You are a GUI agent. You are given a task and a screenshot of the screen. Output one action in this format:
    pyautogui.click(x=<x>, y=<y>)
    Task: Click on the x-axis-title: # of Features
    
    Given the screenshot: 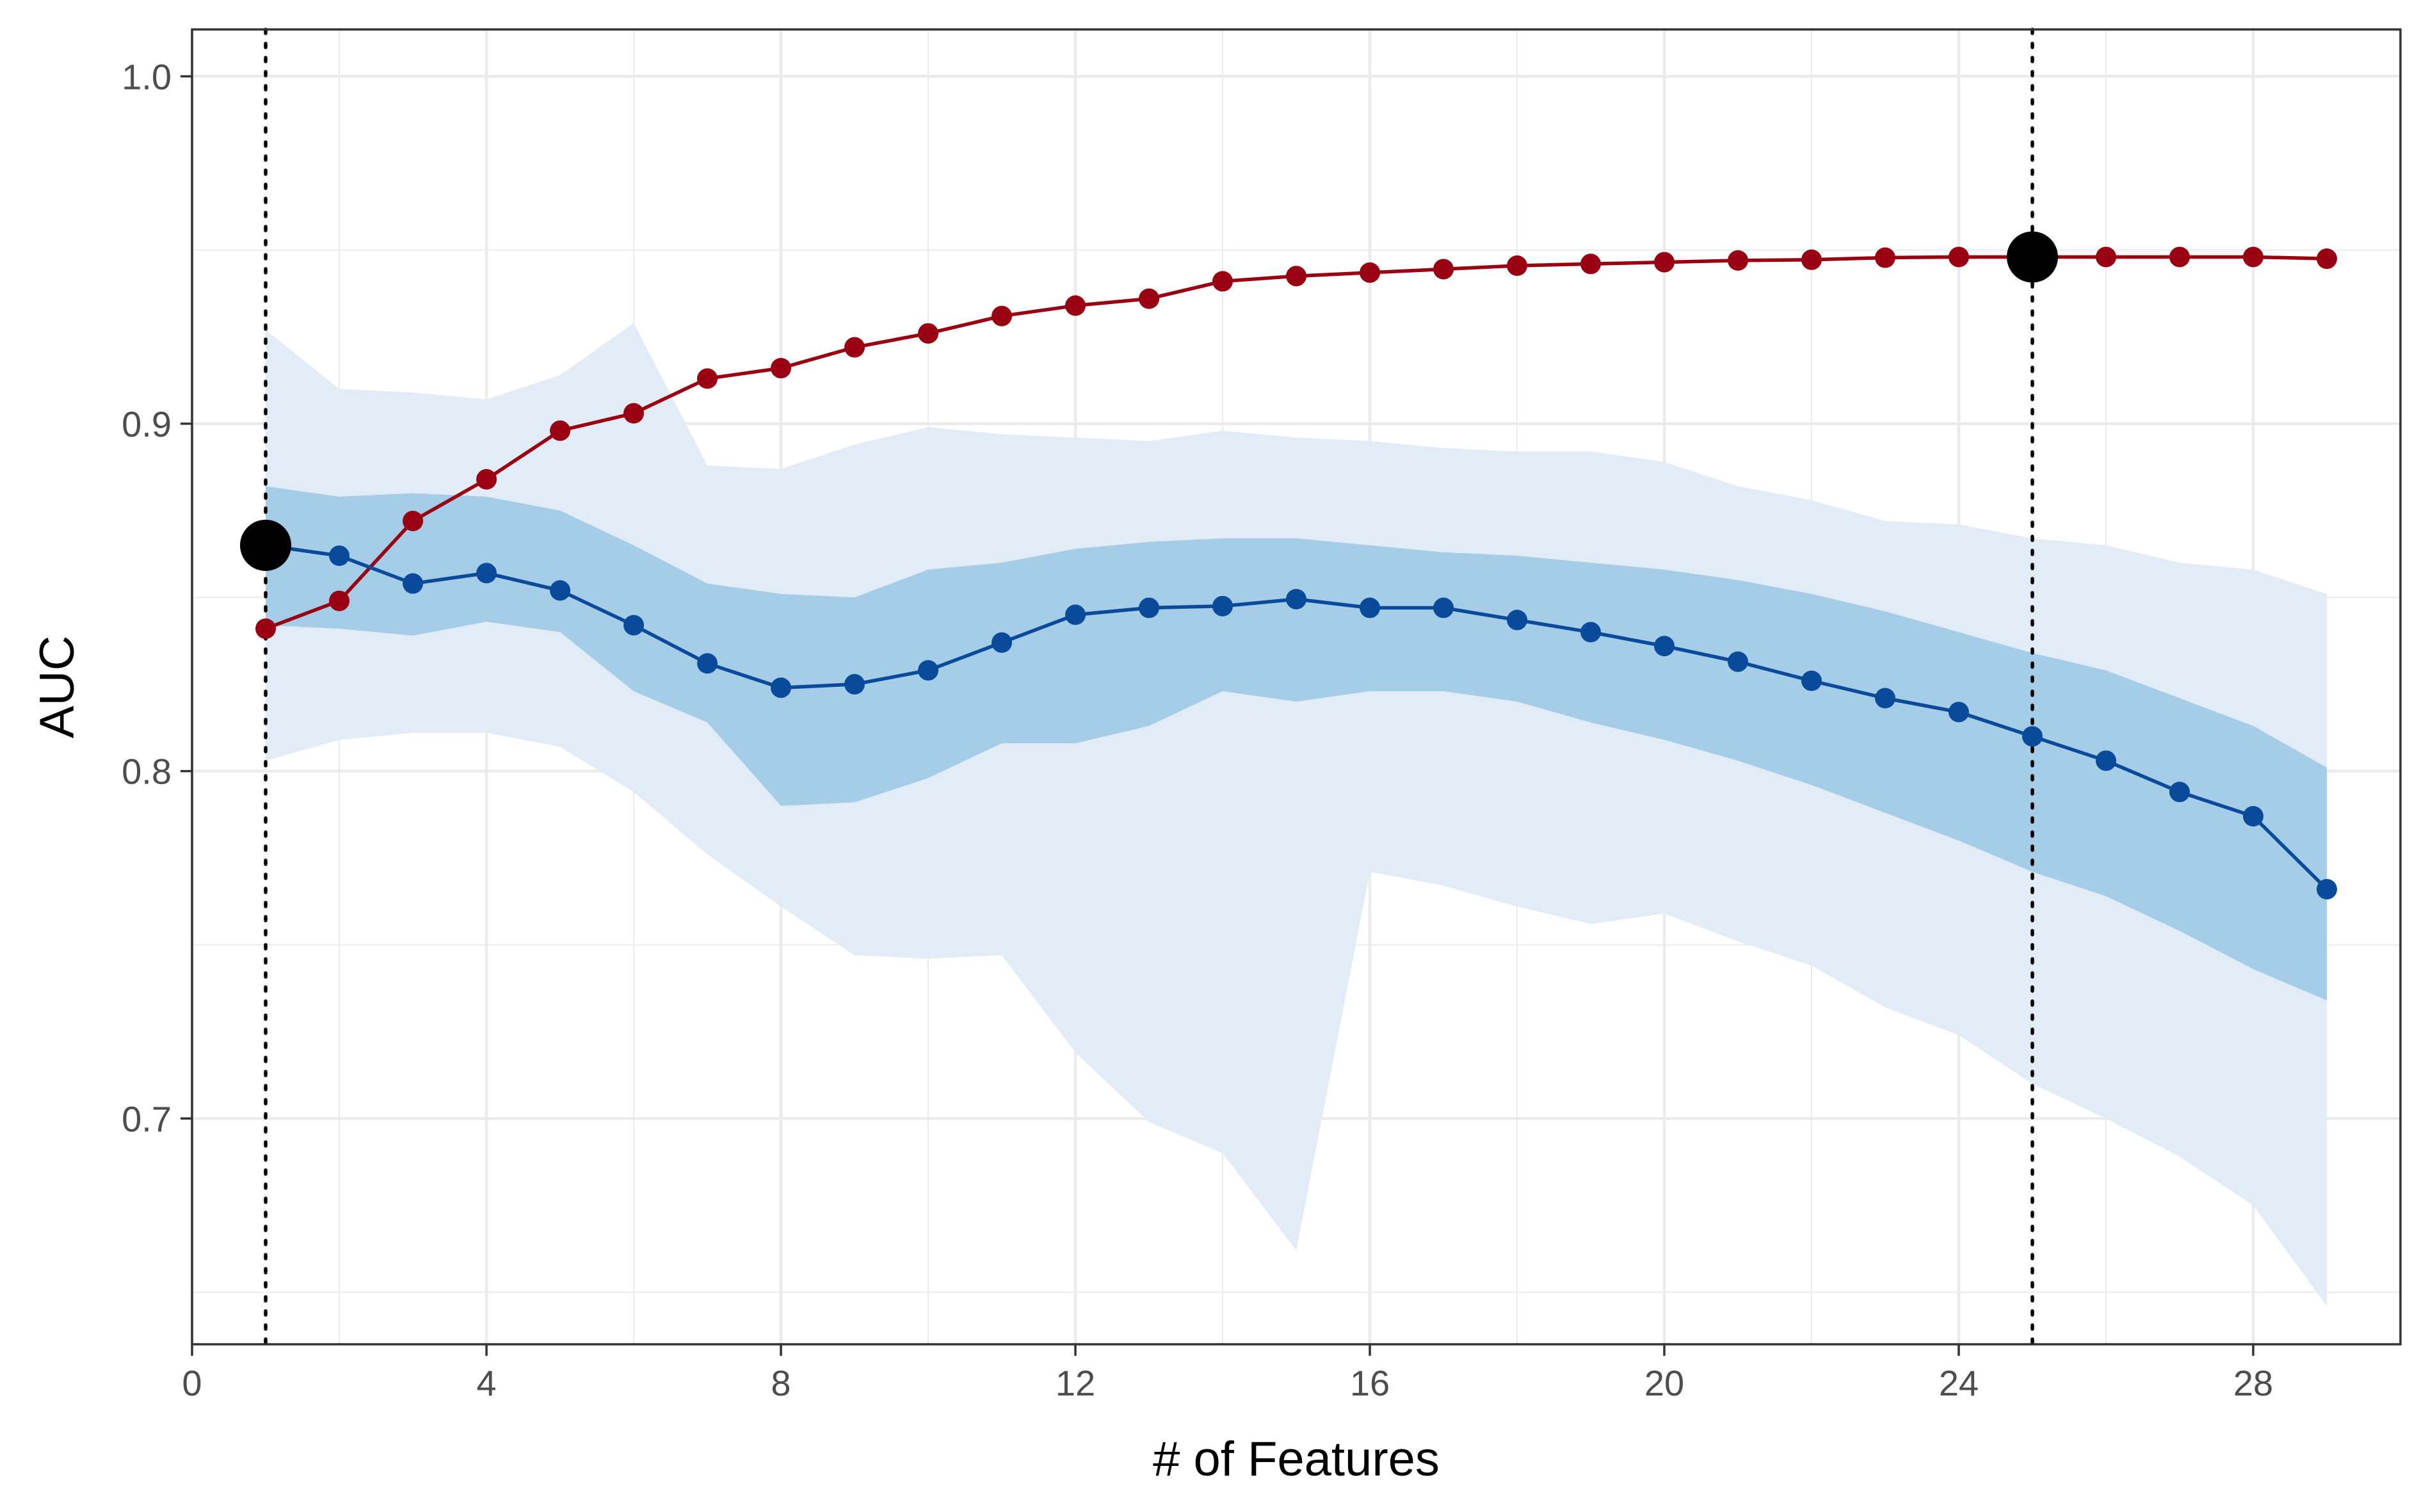 What is the action you would take?
    pyautogui.click(x=1296, y=1459)
    